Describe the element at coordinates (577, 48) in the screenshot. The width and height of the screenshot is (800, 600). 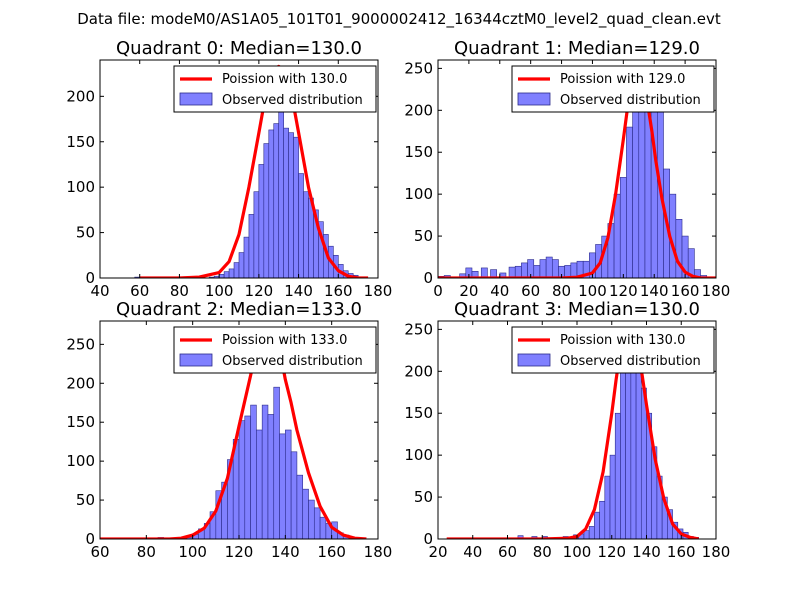
I see `quadrant-1-title: Quadrant 1: Median=129.0` at that location.